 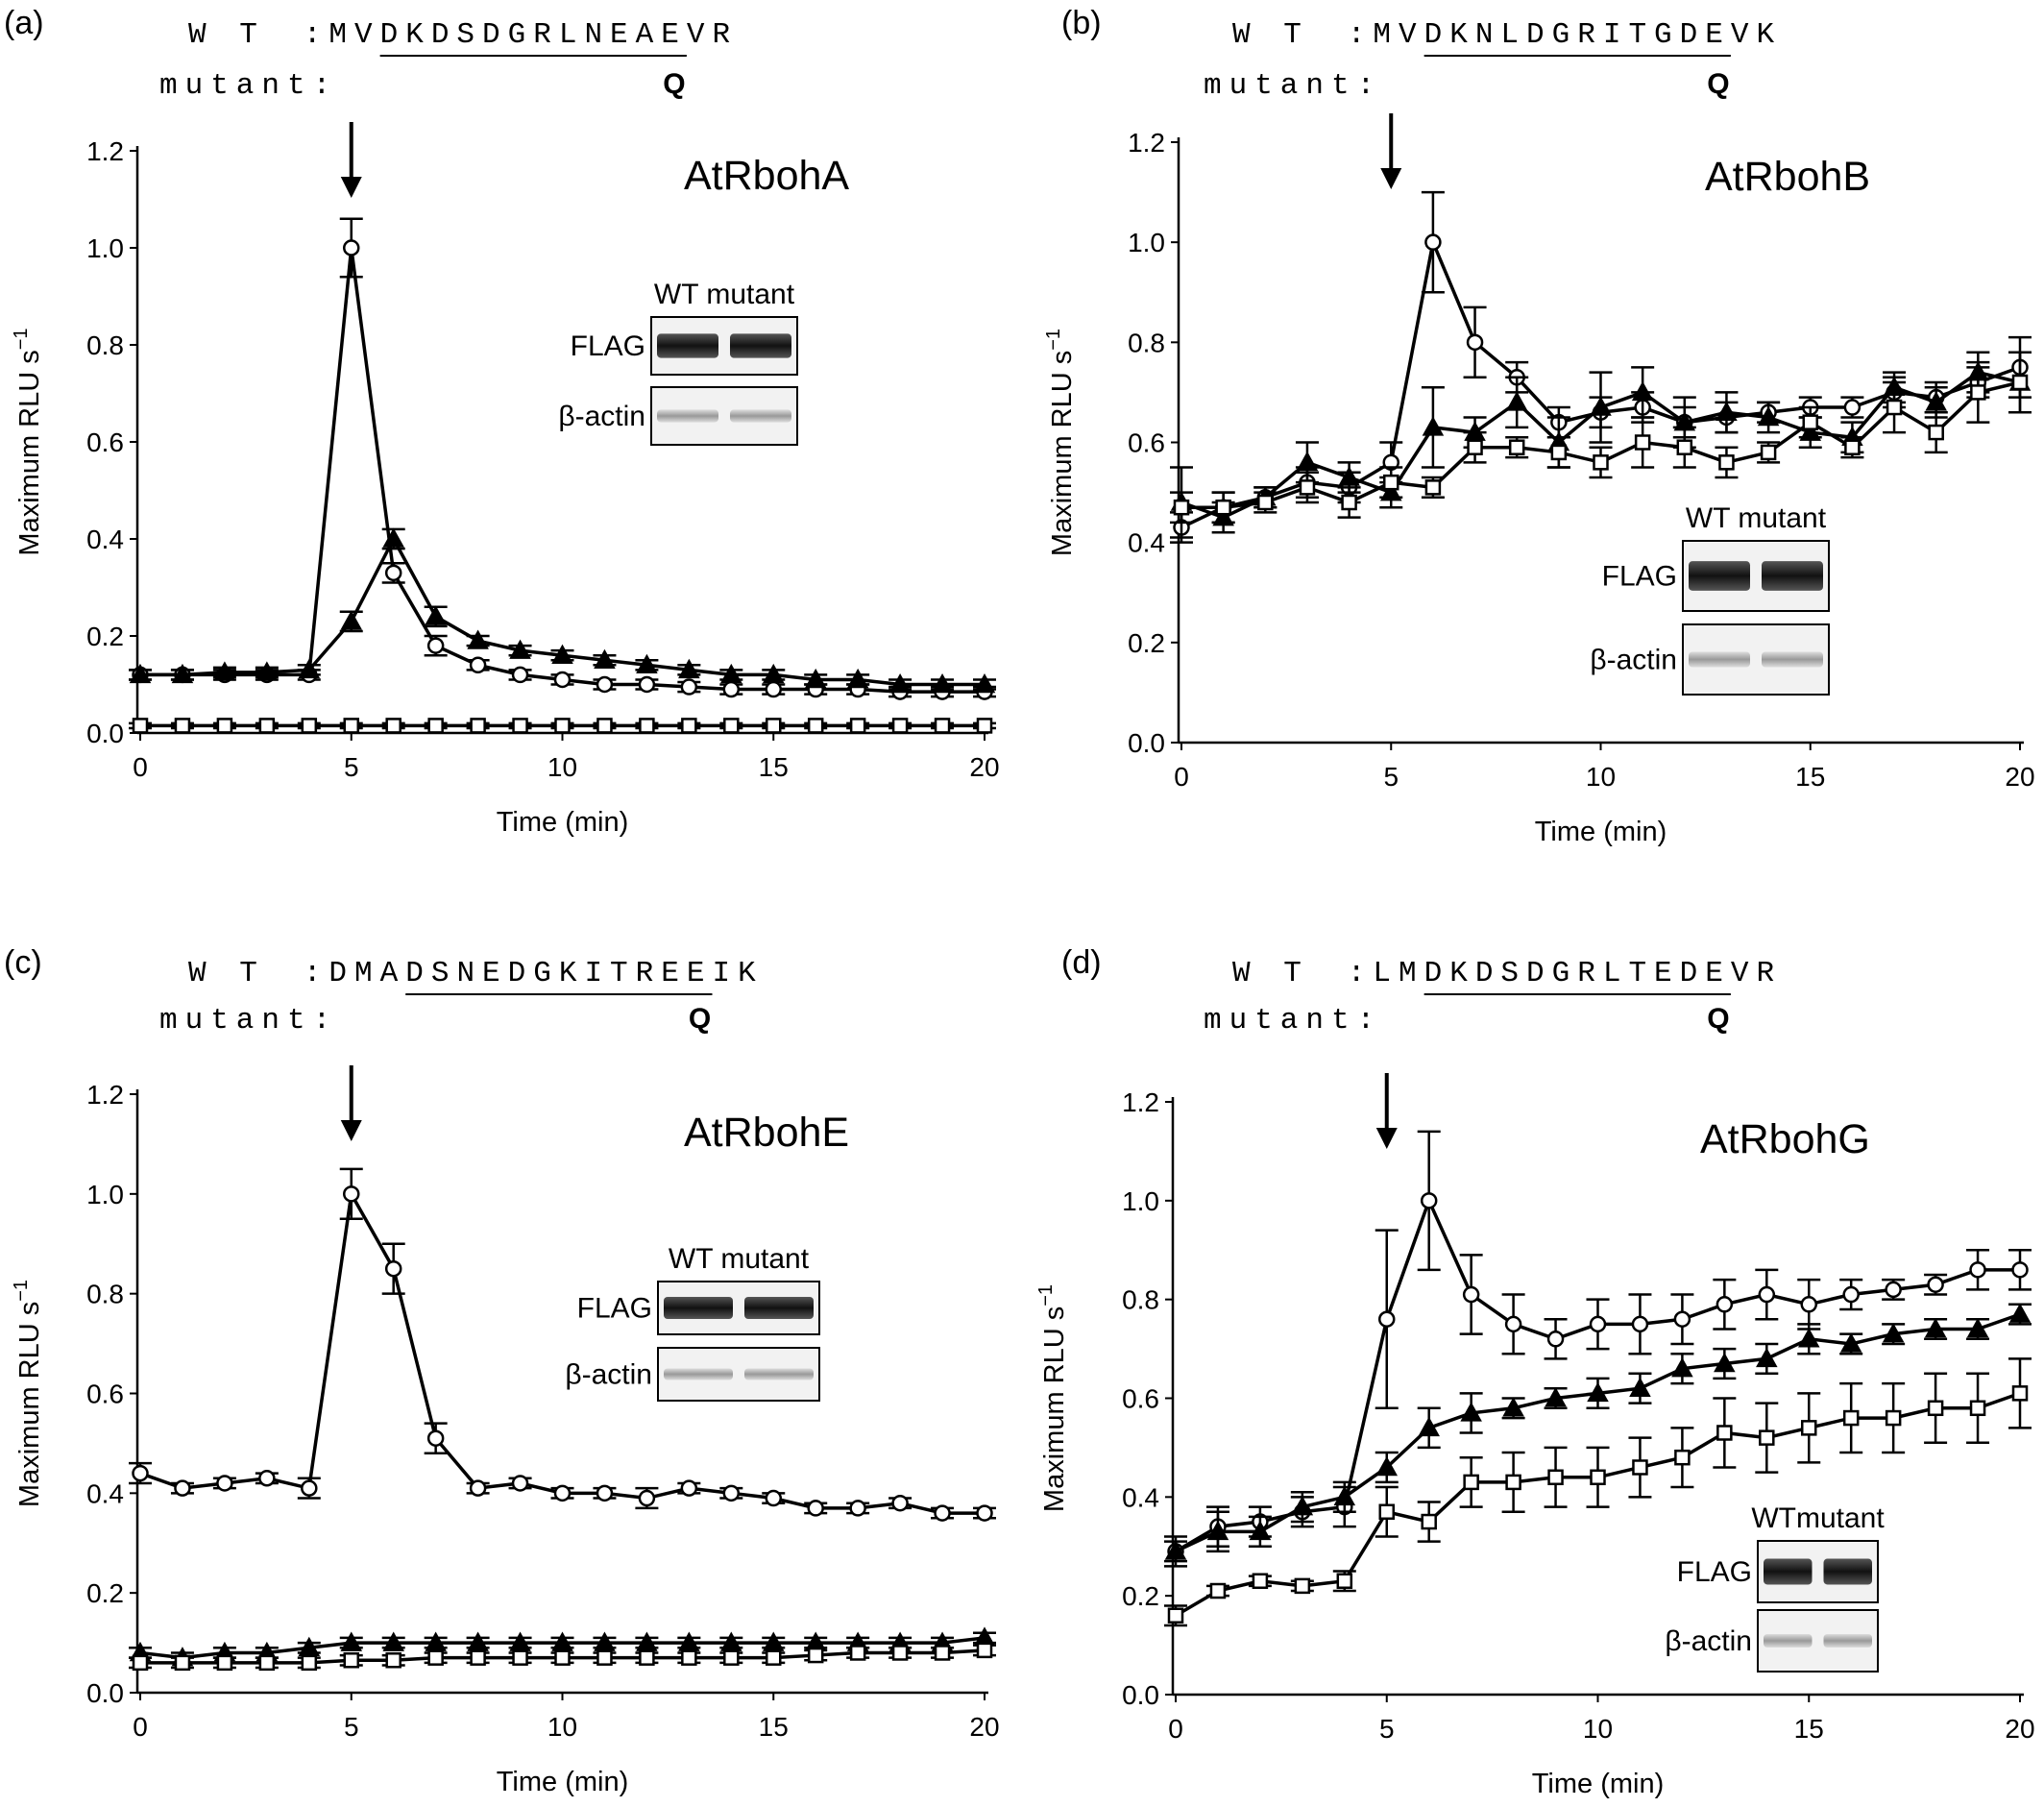 I want to click on x-tick-label: 15, so click(x=774, y=1727).